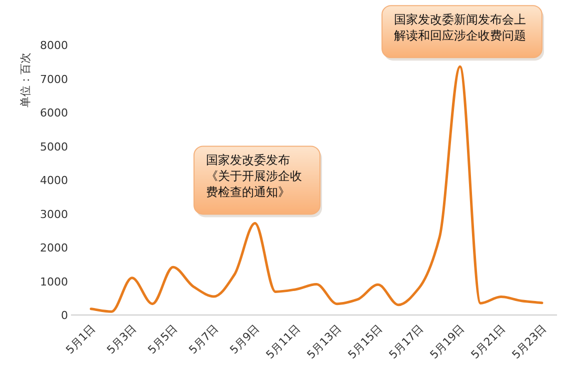 The width and height of the screenshot is (565, 388). I want to click on y-tick-label: 4000, so click(54, 180).